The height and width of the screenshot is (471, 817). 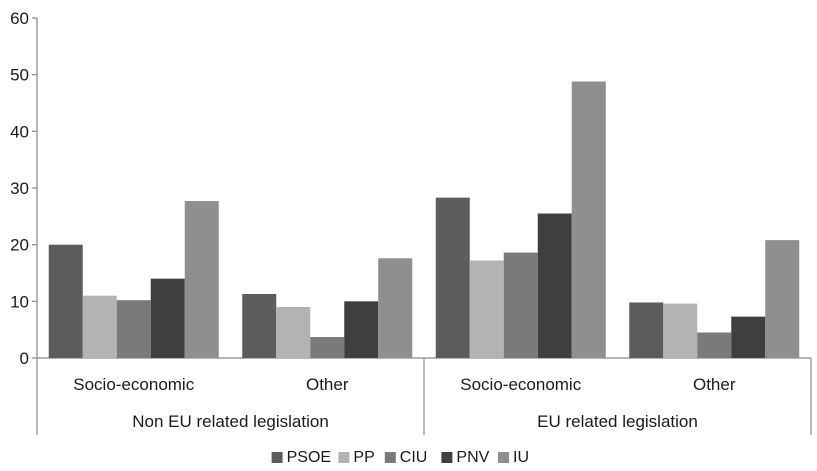 I want to click on legend-label: IU, so click(x=521, y=457).